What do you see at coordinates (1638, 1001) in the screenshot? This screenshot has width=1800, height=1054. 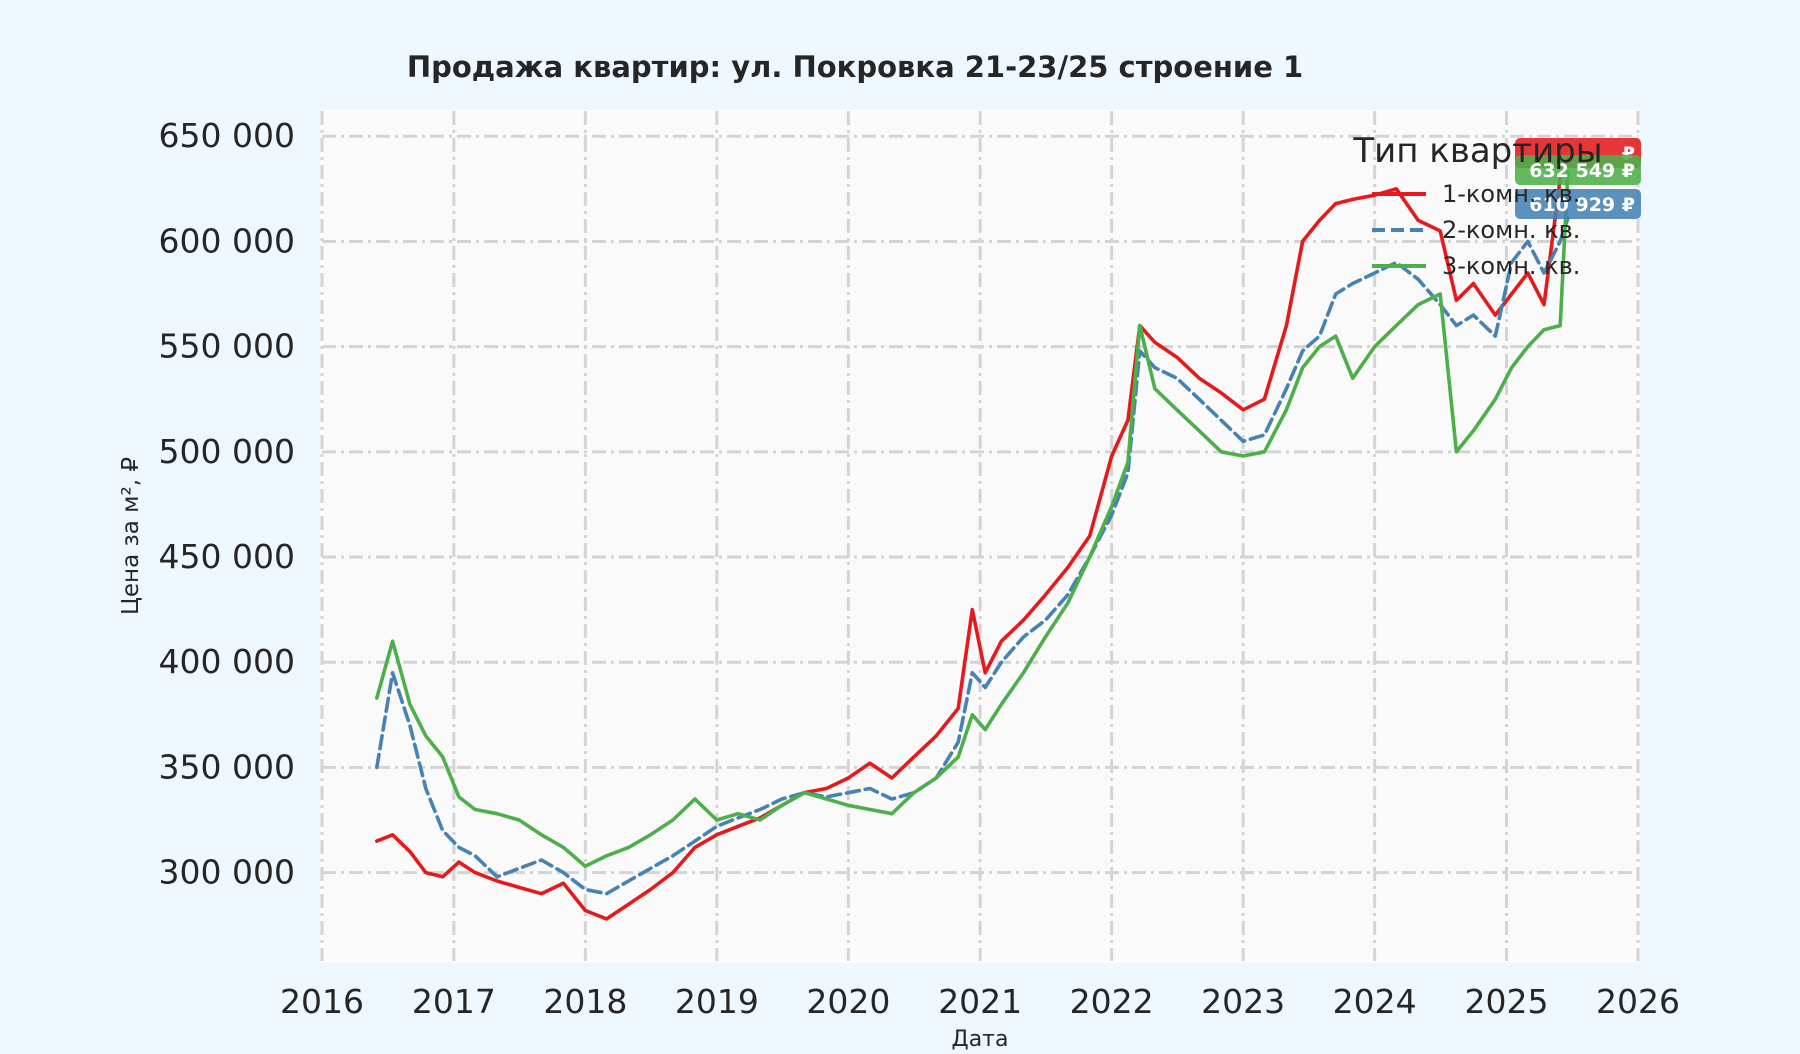 I see `x-tick-label: 2026` at bounding box center [1638, 1001].